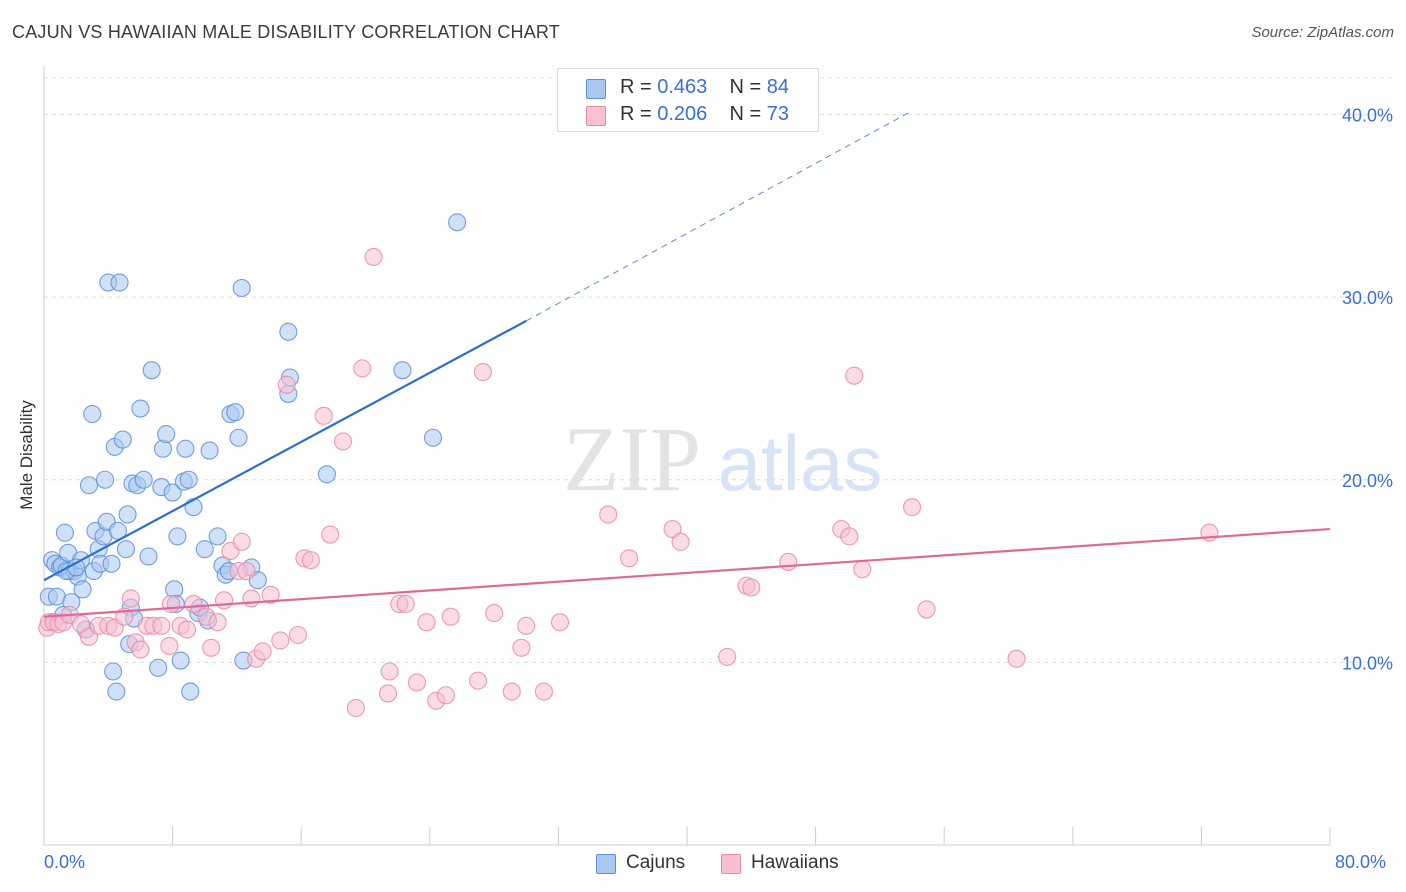  Describe the element at coordinates (285, 450) in the screenshot. I see `cajun-trend-line` at that location.